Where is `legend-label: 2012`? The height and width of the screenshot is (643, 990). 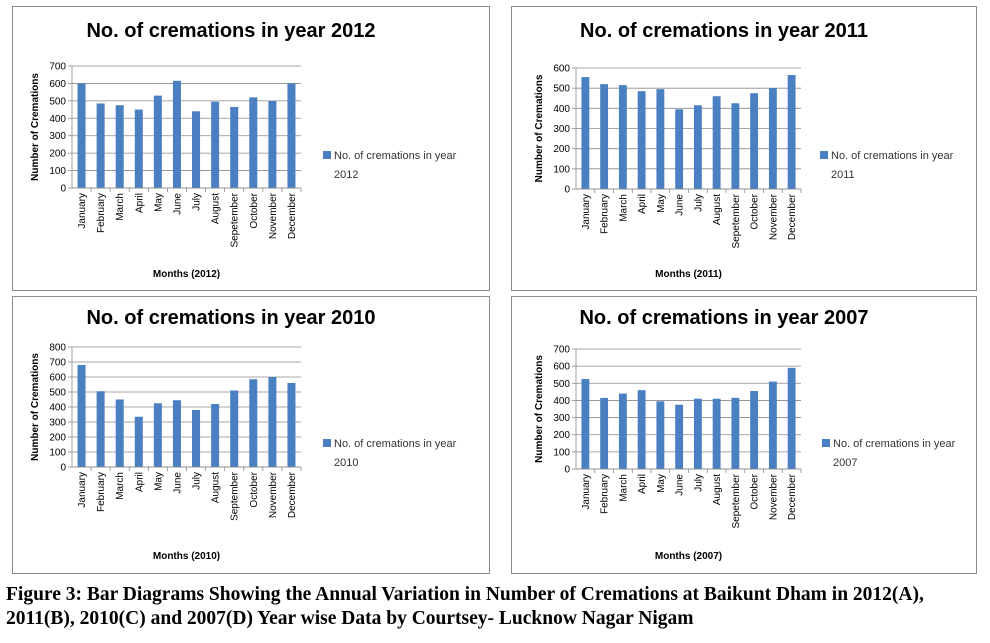
legend-label: 2012 is located at coordinates (346, 175).